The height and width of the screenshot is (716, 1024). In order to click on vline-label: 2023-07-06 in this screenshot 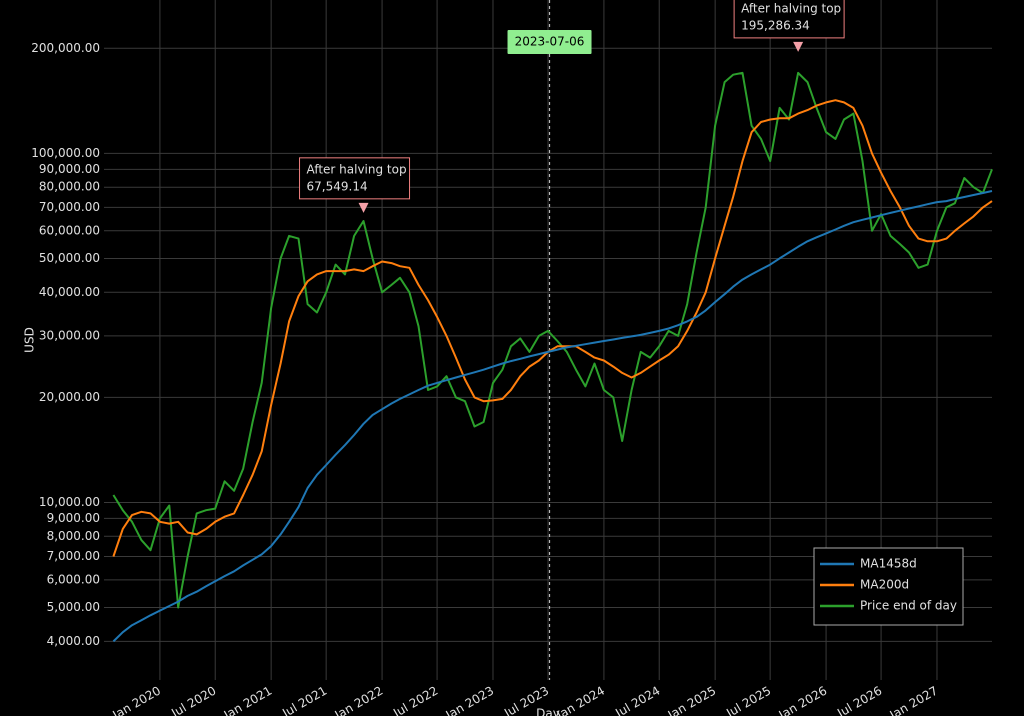, I will do `click(550, 42)`.